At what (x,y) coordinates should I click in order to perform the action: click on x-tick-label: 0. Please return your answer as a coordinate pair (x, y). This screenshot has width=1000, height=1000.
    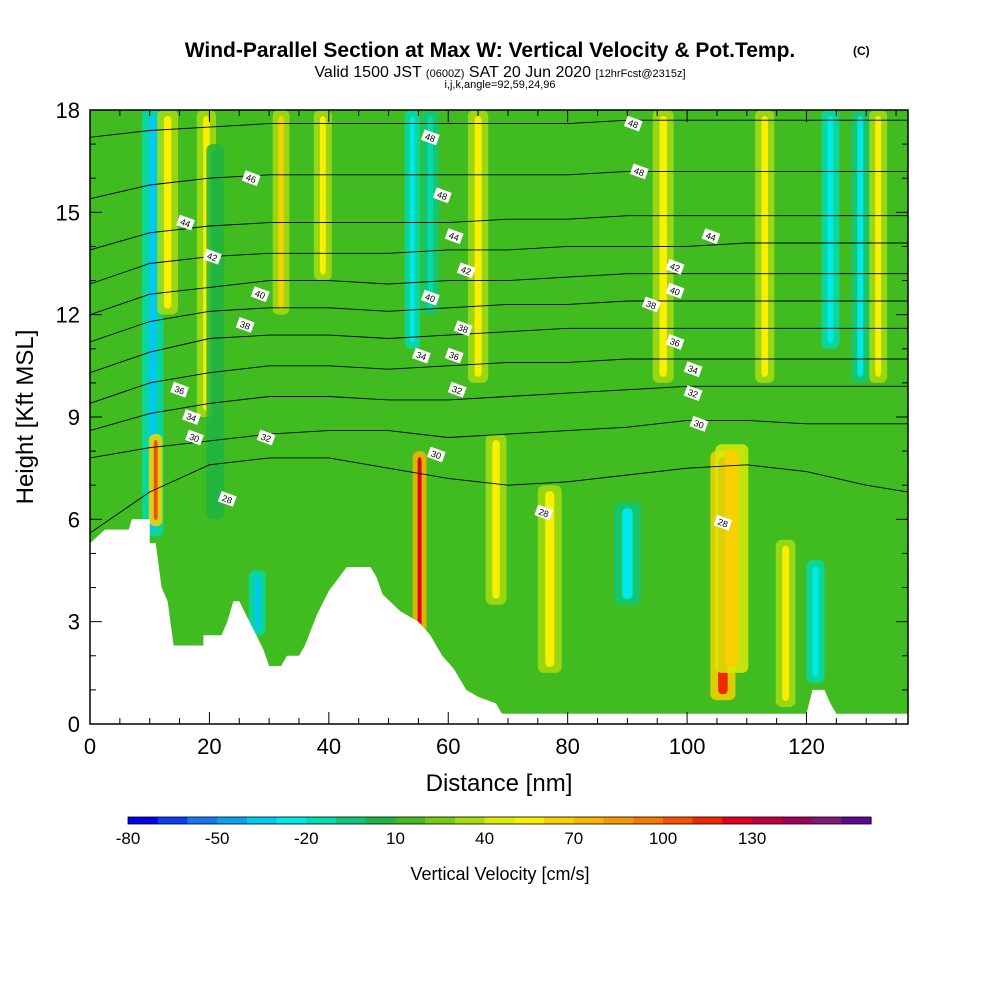
    Looking at the image, I should click on (90, 746).